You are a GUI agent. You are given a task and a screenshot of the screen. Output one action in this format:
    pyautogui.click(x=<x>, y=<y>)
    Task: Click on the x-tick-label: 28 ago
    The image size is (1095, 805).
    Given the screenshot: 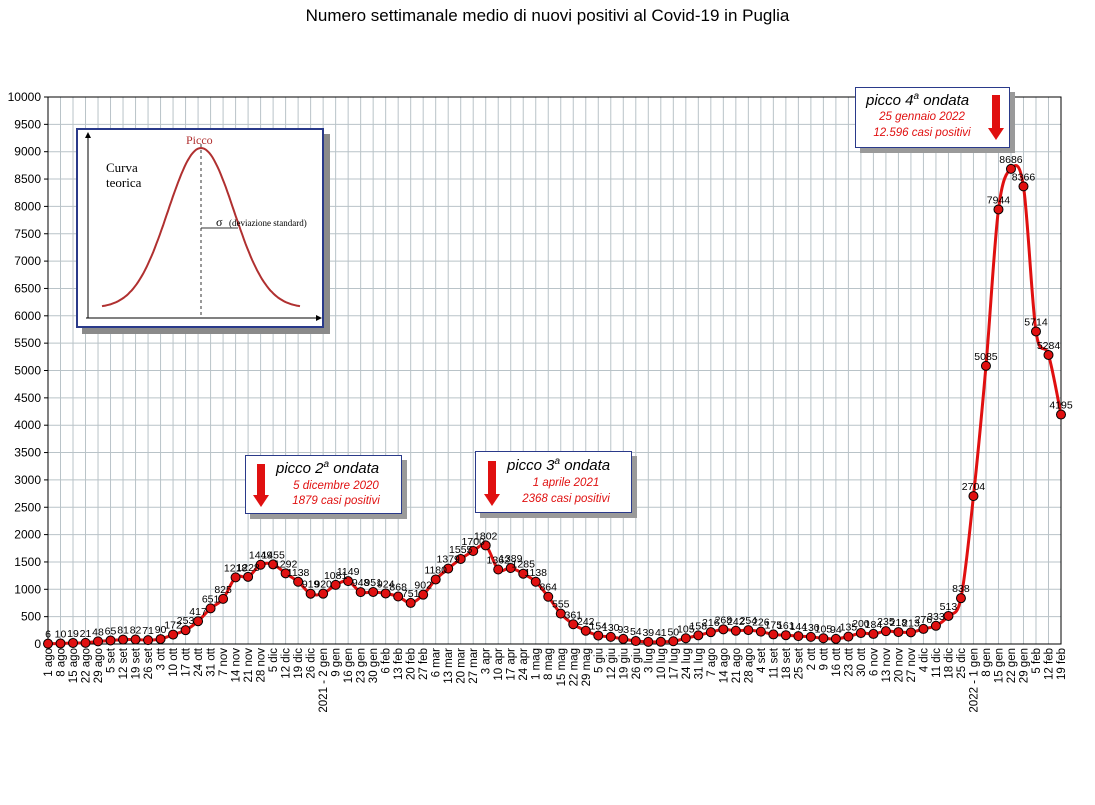 What is the action you would take?
    pyautogui.click(x=749, y=665)
    